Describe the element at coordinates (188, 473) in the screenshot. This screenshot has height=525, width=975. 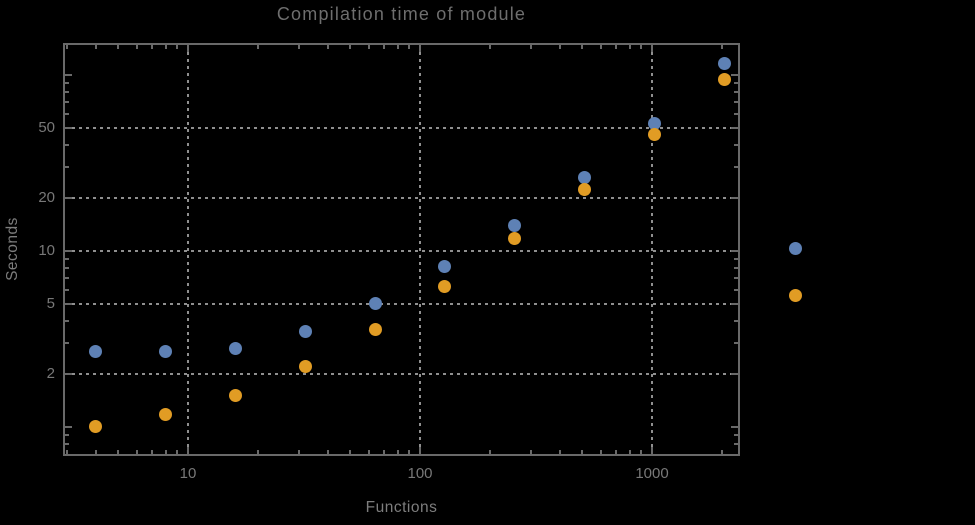
I see `x-tick-label-10: 10` at that location.